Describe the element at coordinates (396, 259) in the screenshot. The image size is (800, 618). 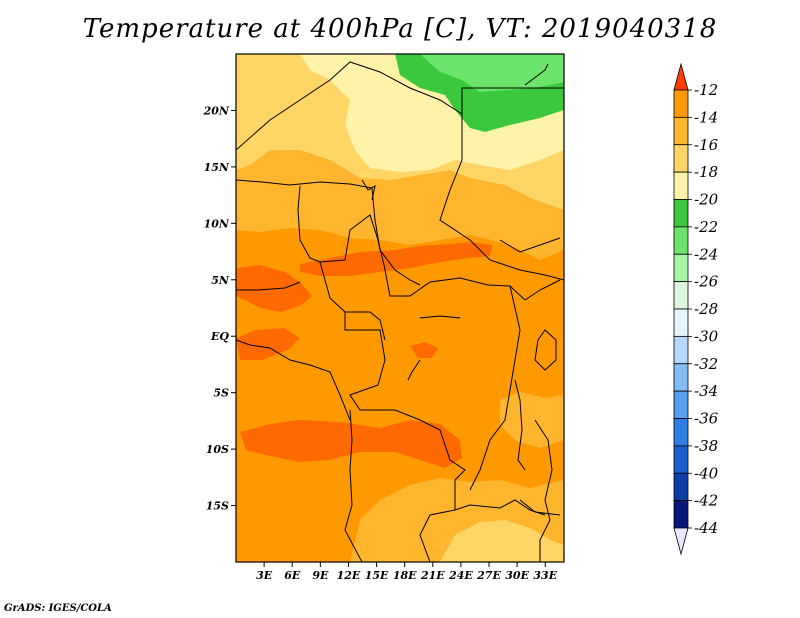
I see `warm-patch-band` at that location.